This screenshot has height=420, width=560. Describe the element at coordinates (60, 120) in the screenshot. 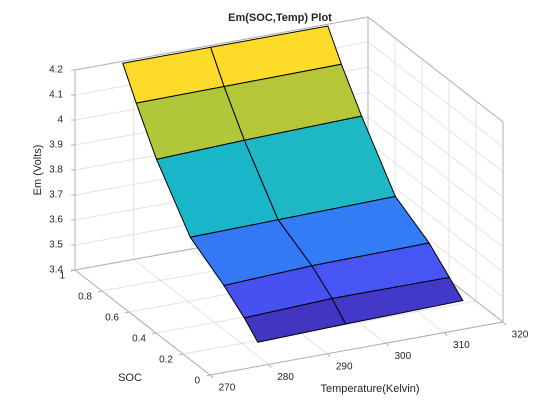

I see `z-tick-label: 4` at that location.